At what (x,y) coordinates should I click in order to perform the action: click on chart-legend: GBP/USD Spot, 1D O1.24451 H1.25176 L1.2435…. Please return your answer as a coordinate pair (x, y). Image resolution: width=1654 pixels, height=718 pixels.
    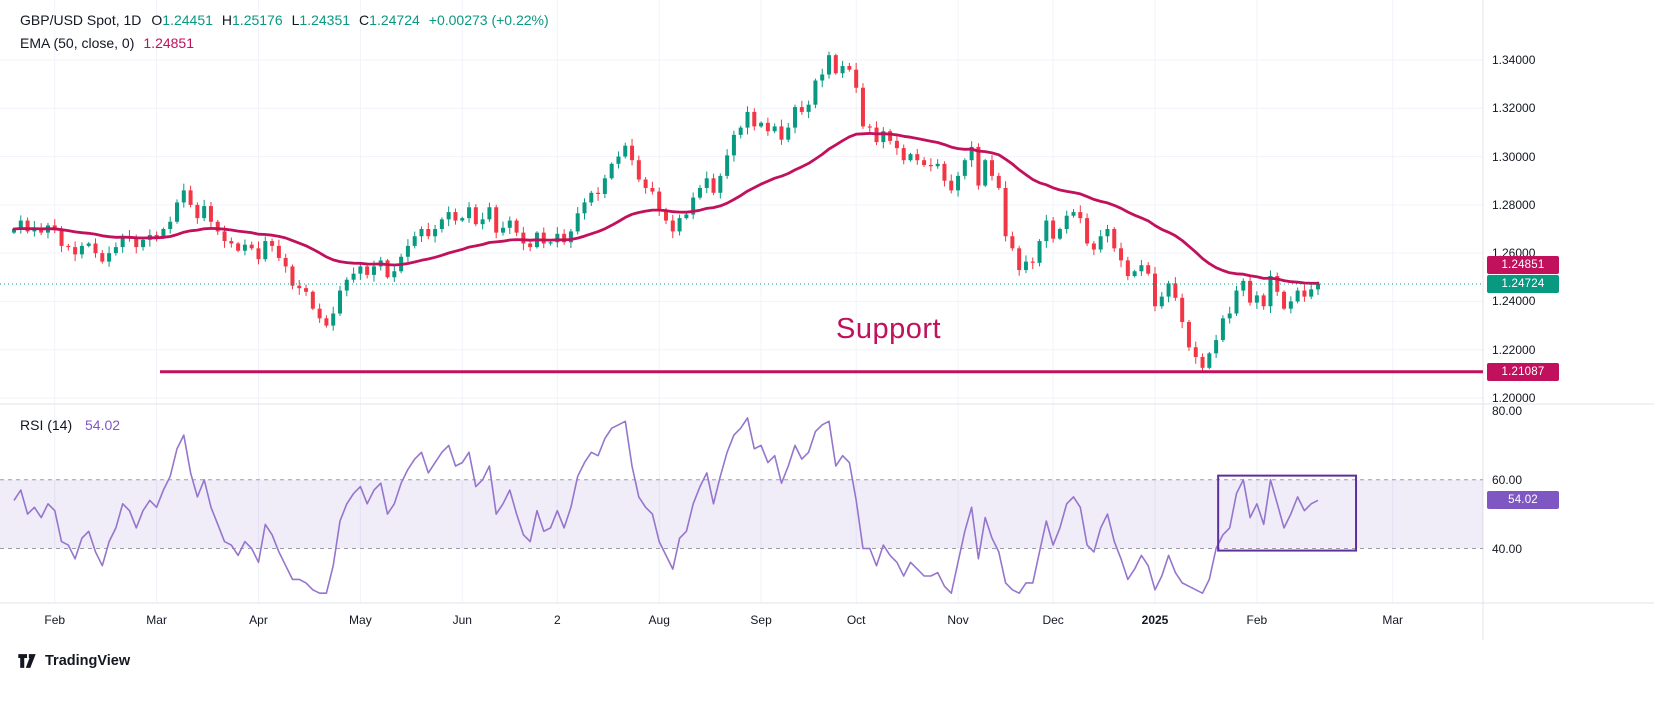
    Looking at the image, I should click on (289, 31).